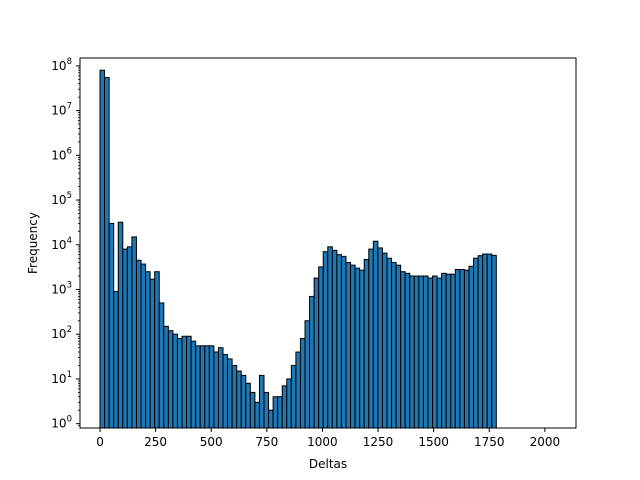 The width and height of the screenshot is (640, 480). I want to click on y-tick-label-5: 10⁵, so click(61, 199).